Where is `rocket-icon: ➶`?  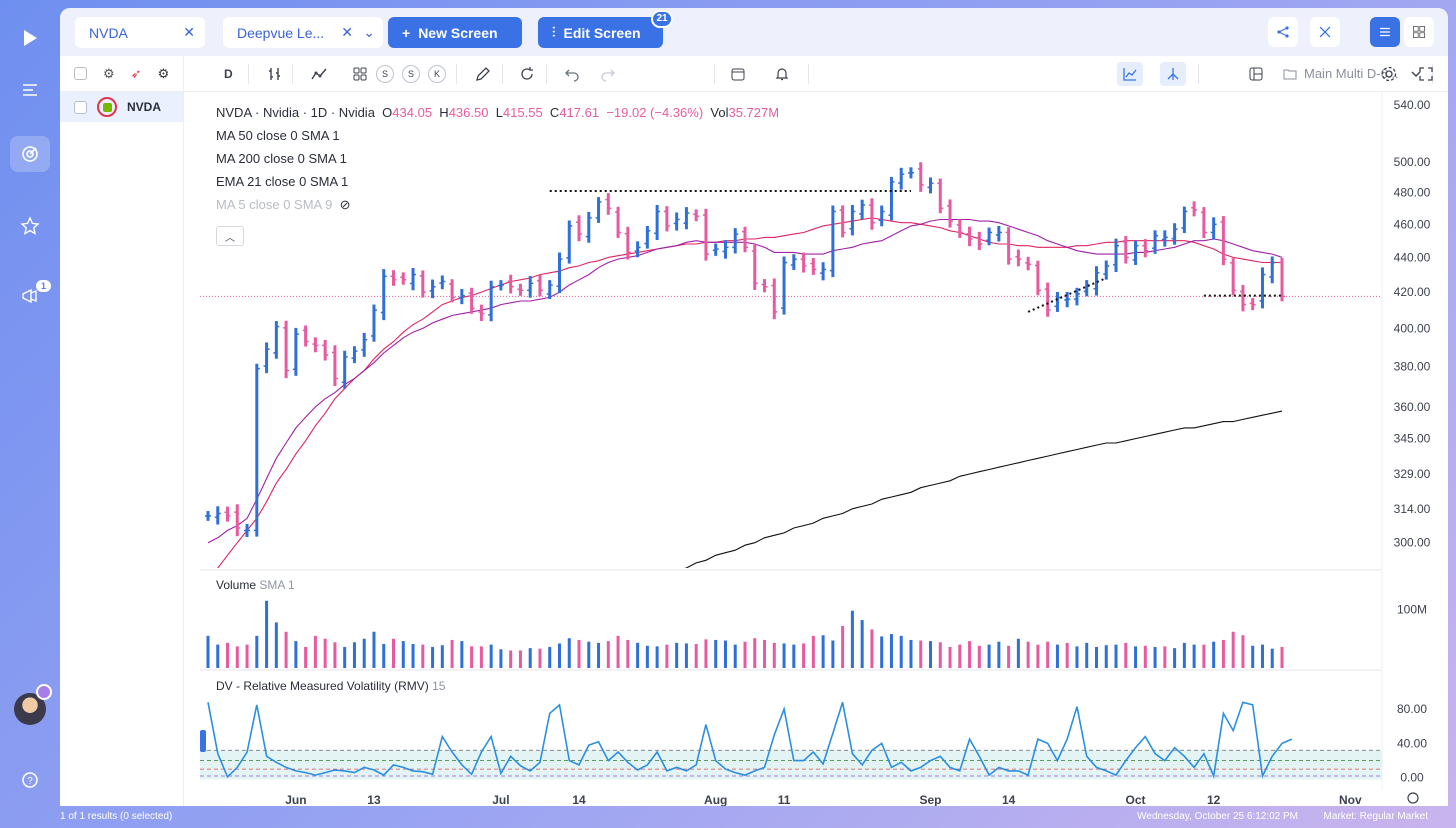
rocket-icon: ➶ is located at coordinates (136, 73).